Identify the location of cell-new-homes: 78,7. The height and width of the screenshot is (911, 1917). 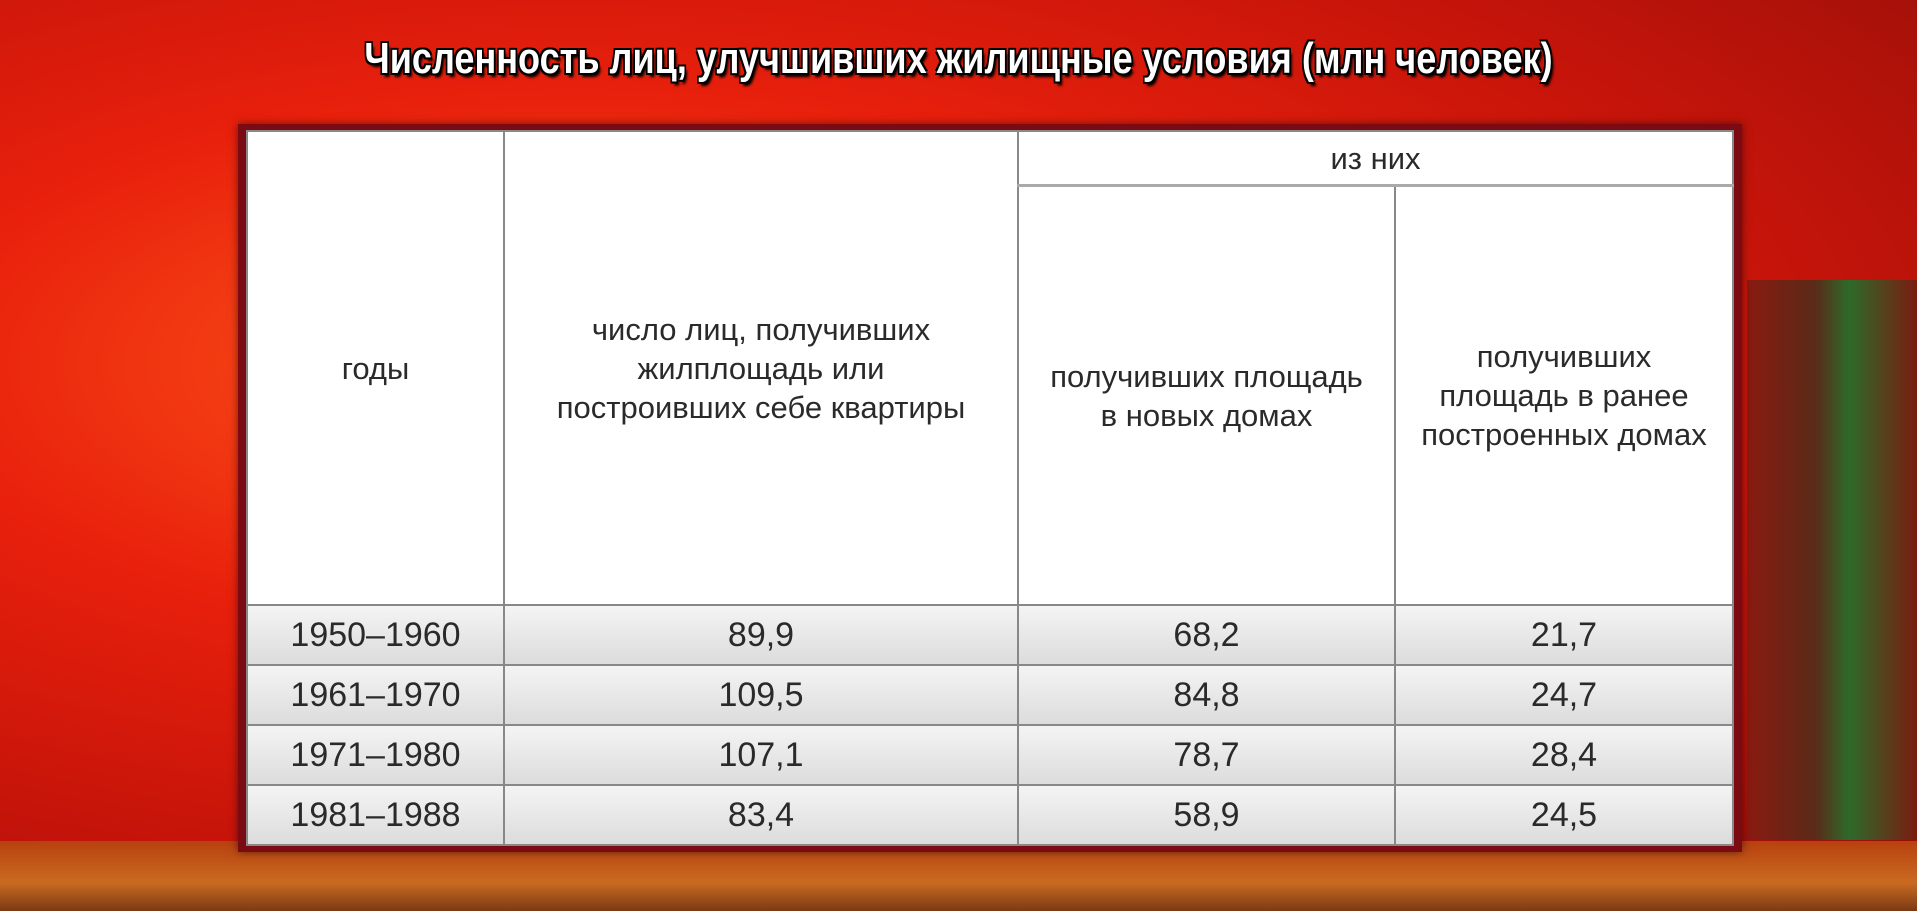
(1206, 755).